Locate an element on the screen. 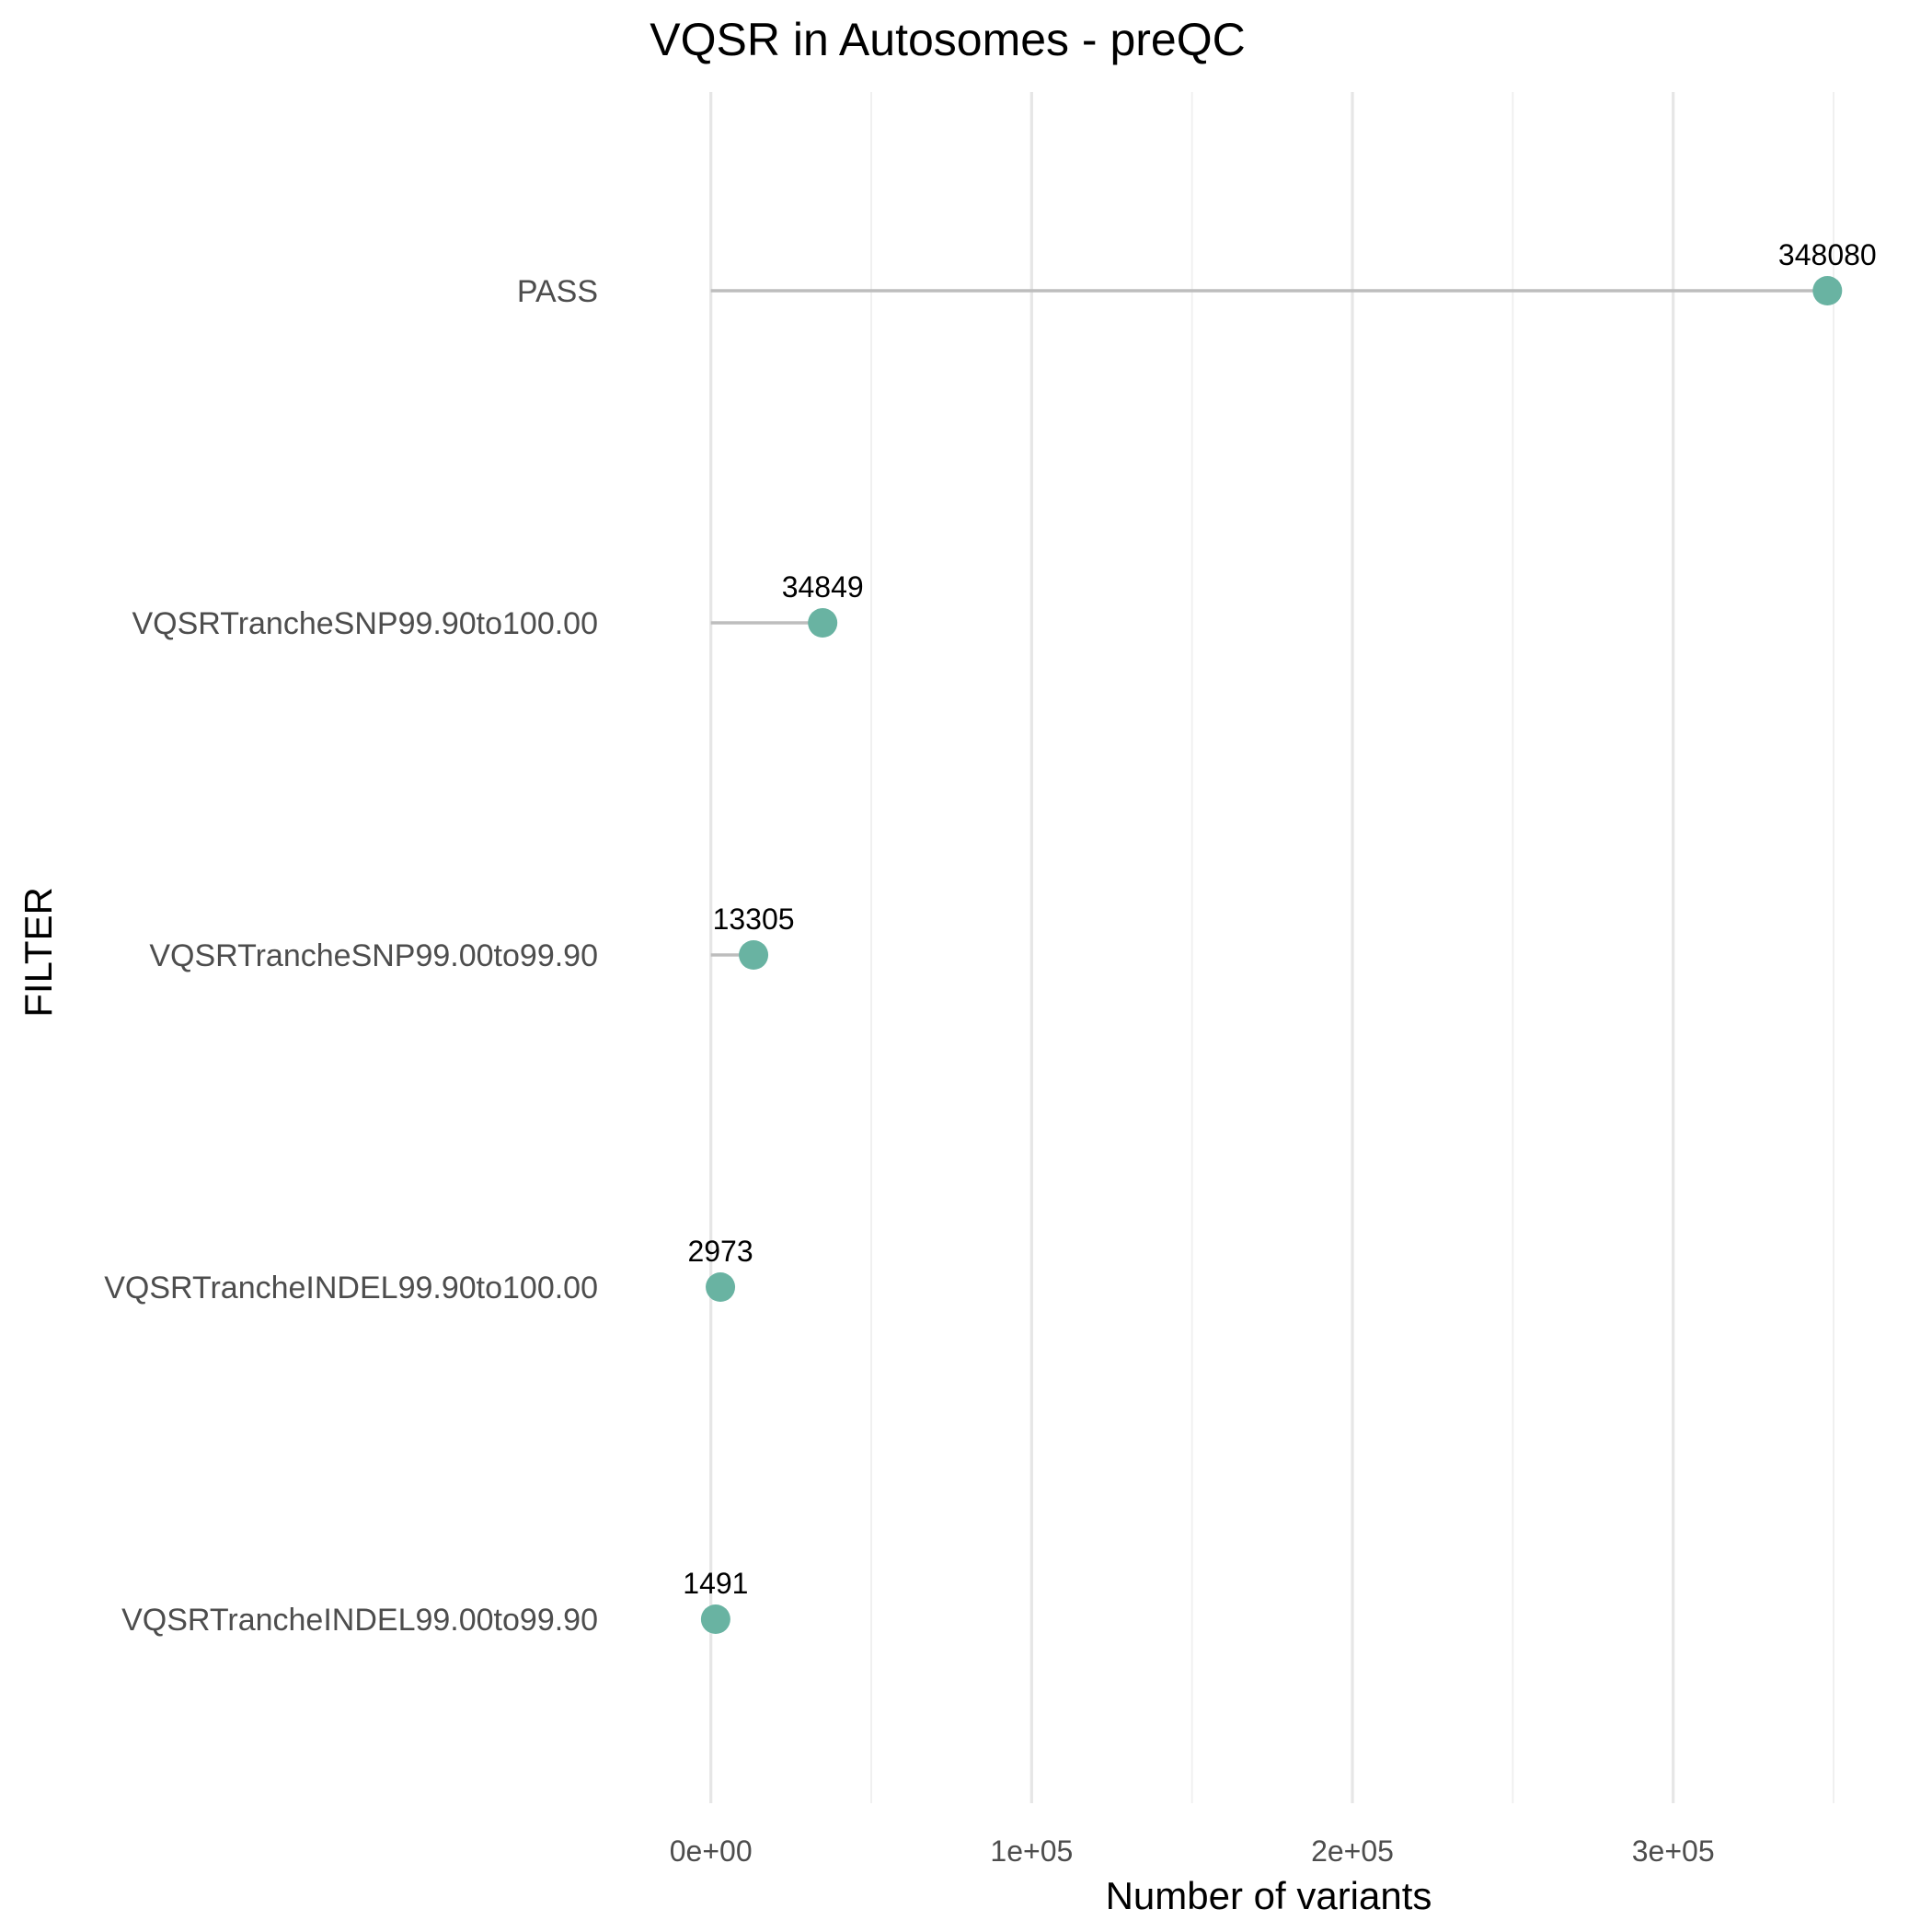 The height and width of the screenshot is (1932, 1932). y-category-label: VQSRTrancheINDEL99.00to99.90 is located at coordinates (359, 1620).